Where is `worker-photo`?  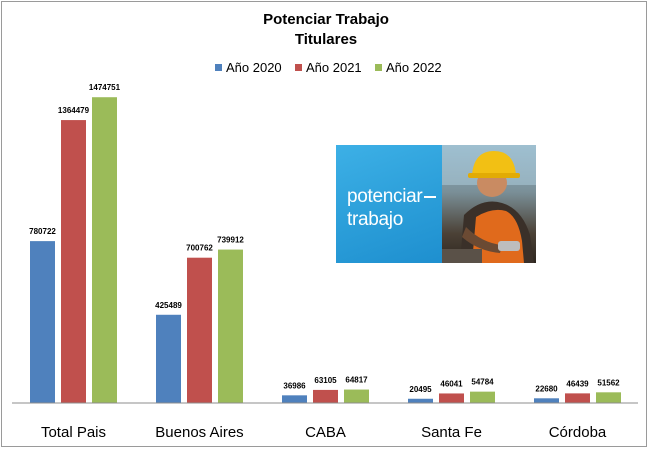 worker-photo is located at coordinates (489, 204).